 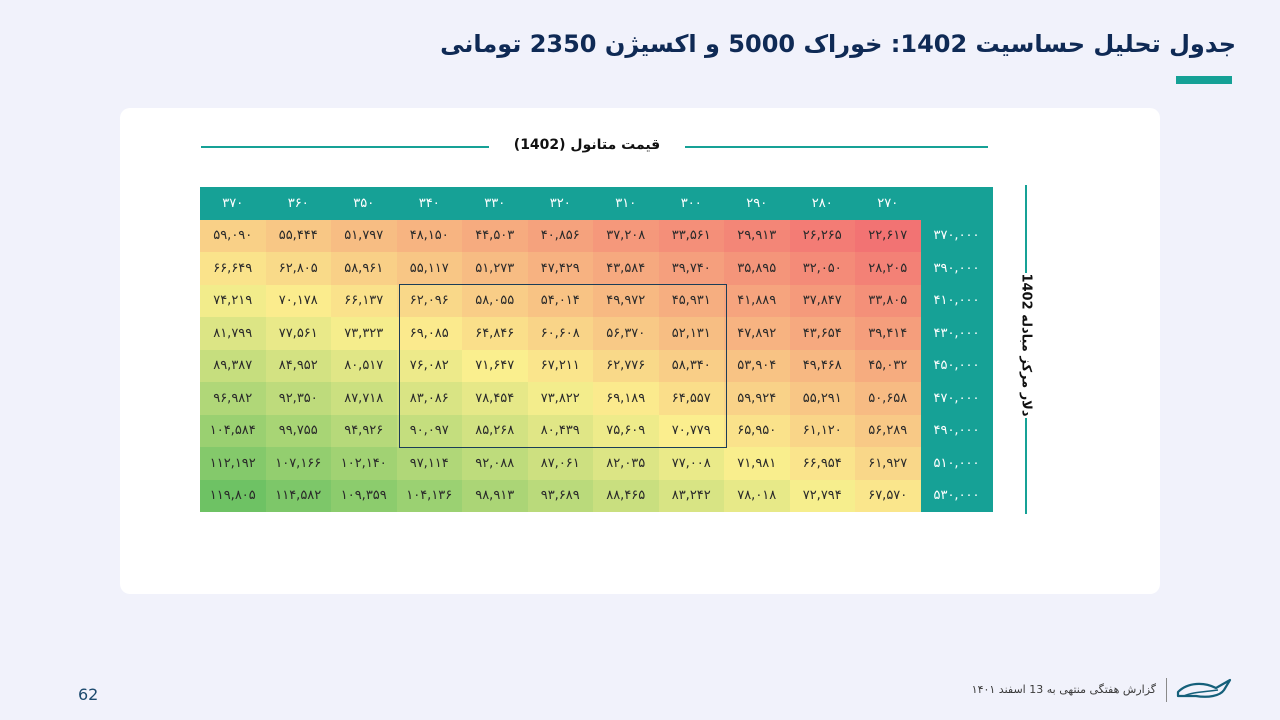 What do you see at coordinates (956, 333) in the screenshot?
I see `row-header: ۴۳۰,۰۰۰` at bounding box center [956, 333].